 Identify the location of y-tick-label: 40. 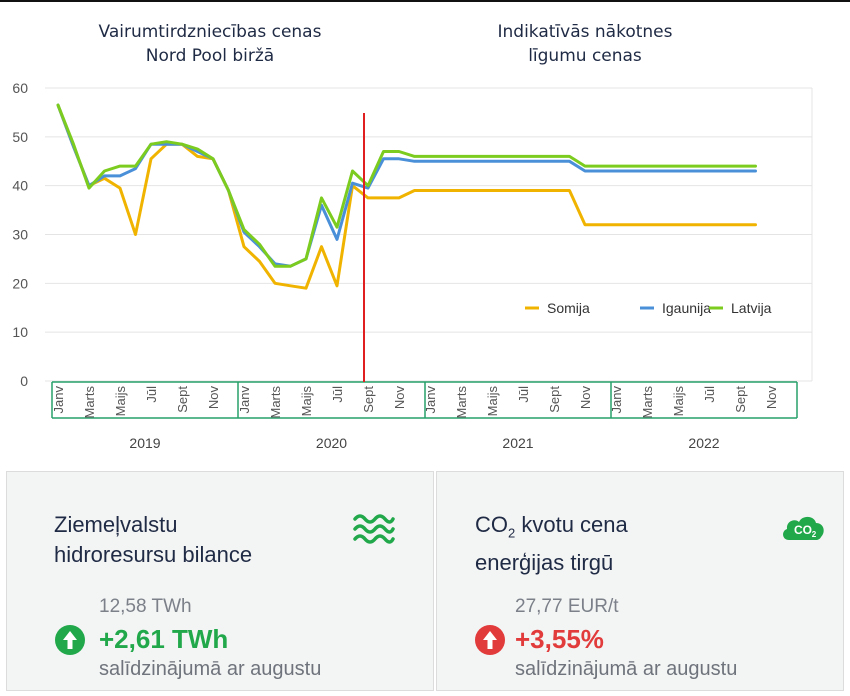
(20, 186).